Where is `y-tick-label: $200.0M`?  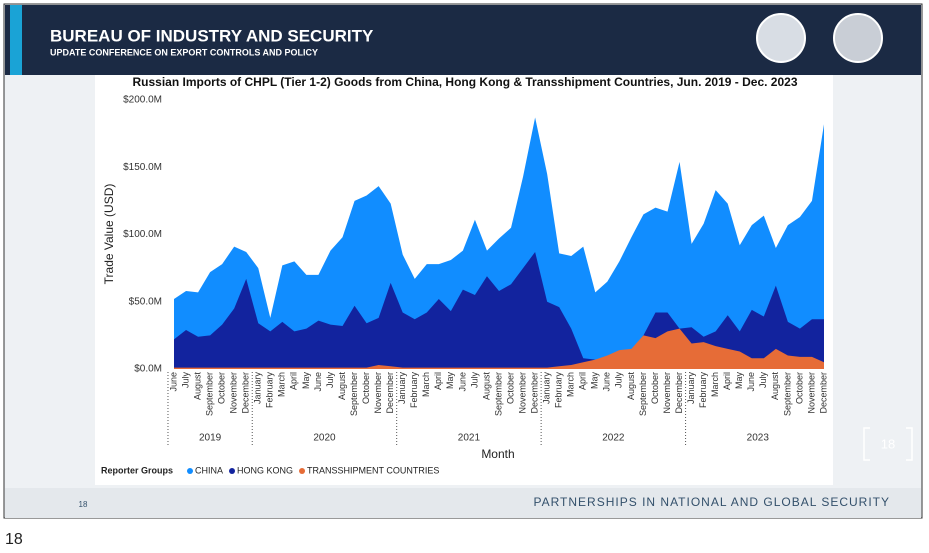
y-tick-label: $200.0M is located at coordinates (142, 100).